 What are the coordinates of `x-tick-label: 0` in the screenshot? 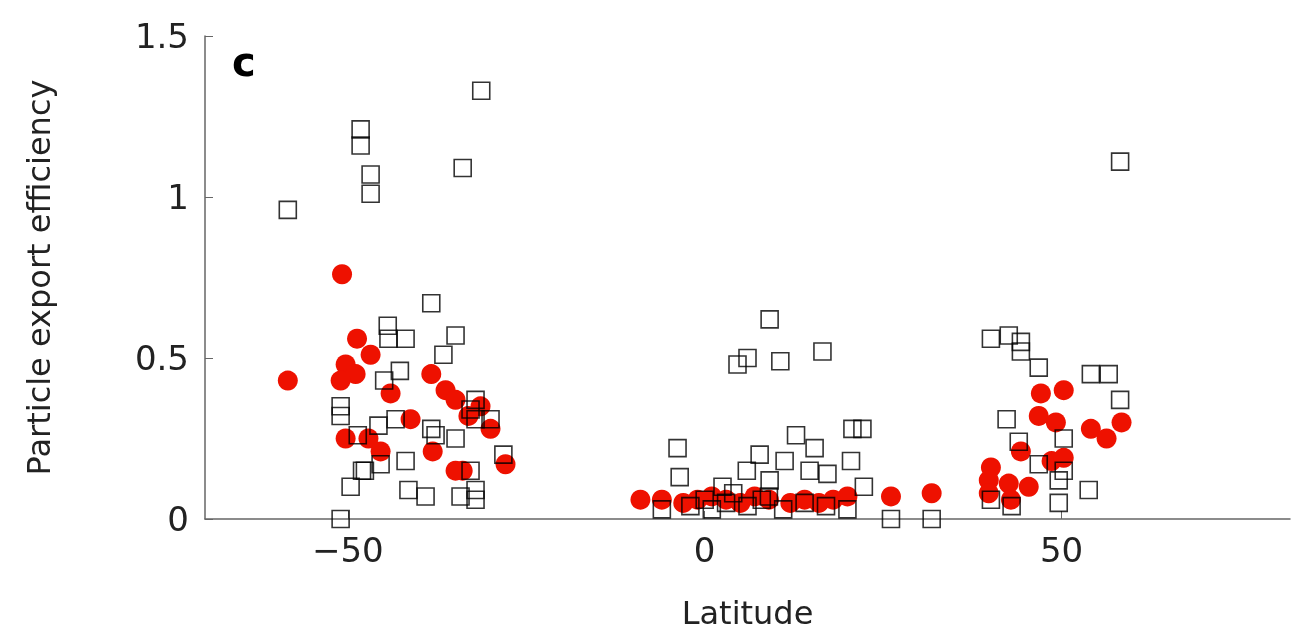 It's located at (704, 550).